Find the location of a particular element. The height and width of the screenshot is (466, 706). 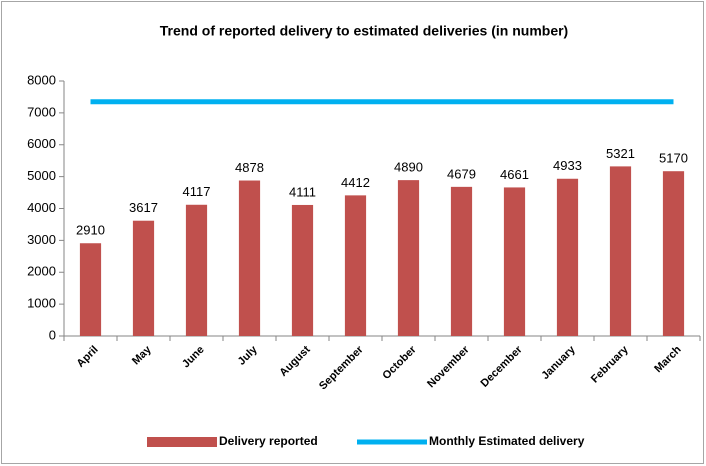

data-label: 4933 is located at coordinates (567, 165).